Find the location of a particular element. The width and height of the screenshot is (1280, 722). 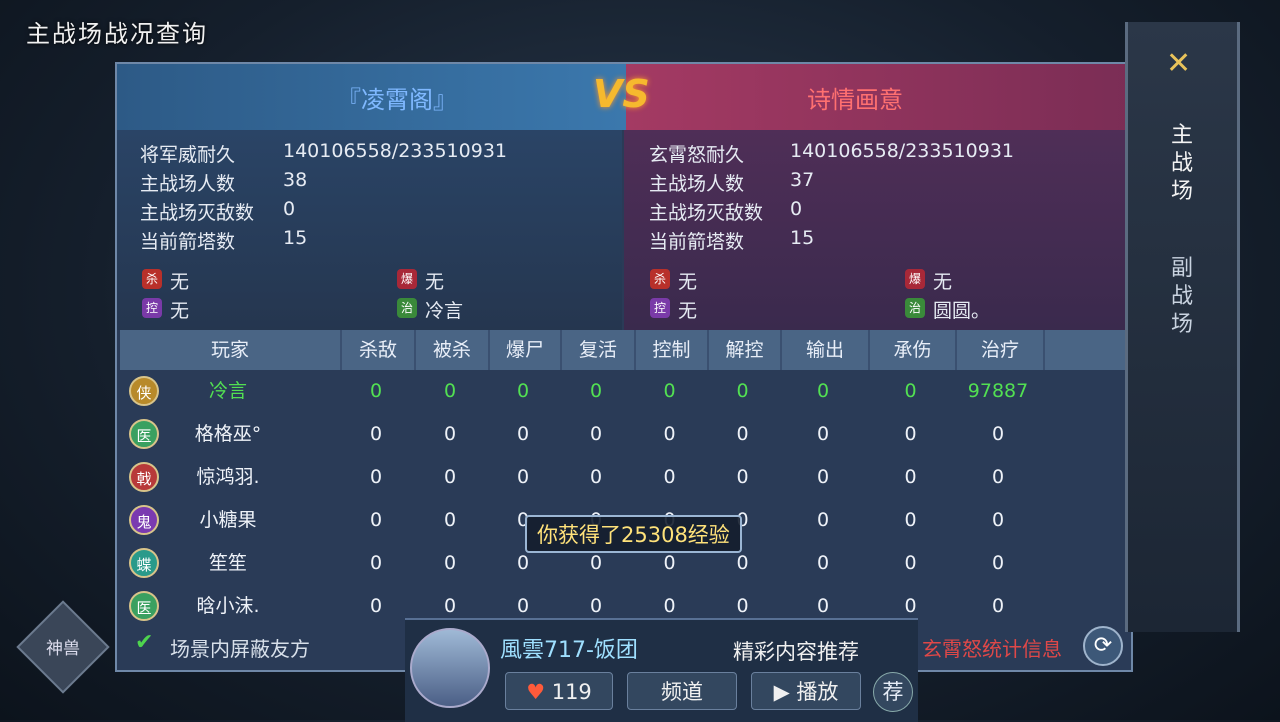

class-icon: 侠 is located at coordinates (144, 391).